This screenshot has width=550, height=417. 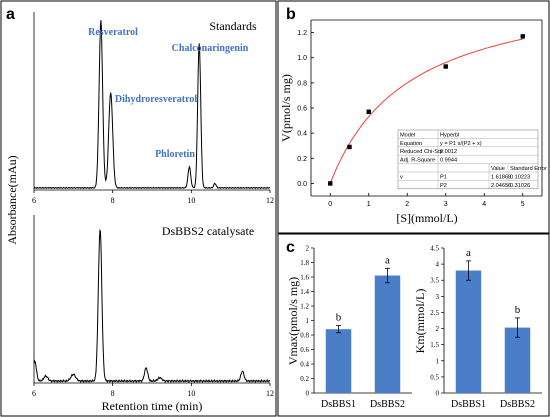 I want to click on x-tick-label: 4, so click(x=484, y=204).